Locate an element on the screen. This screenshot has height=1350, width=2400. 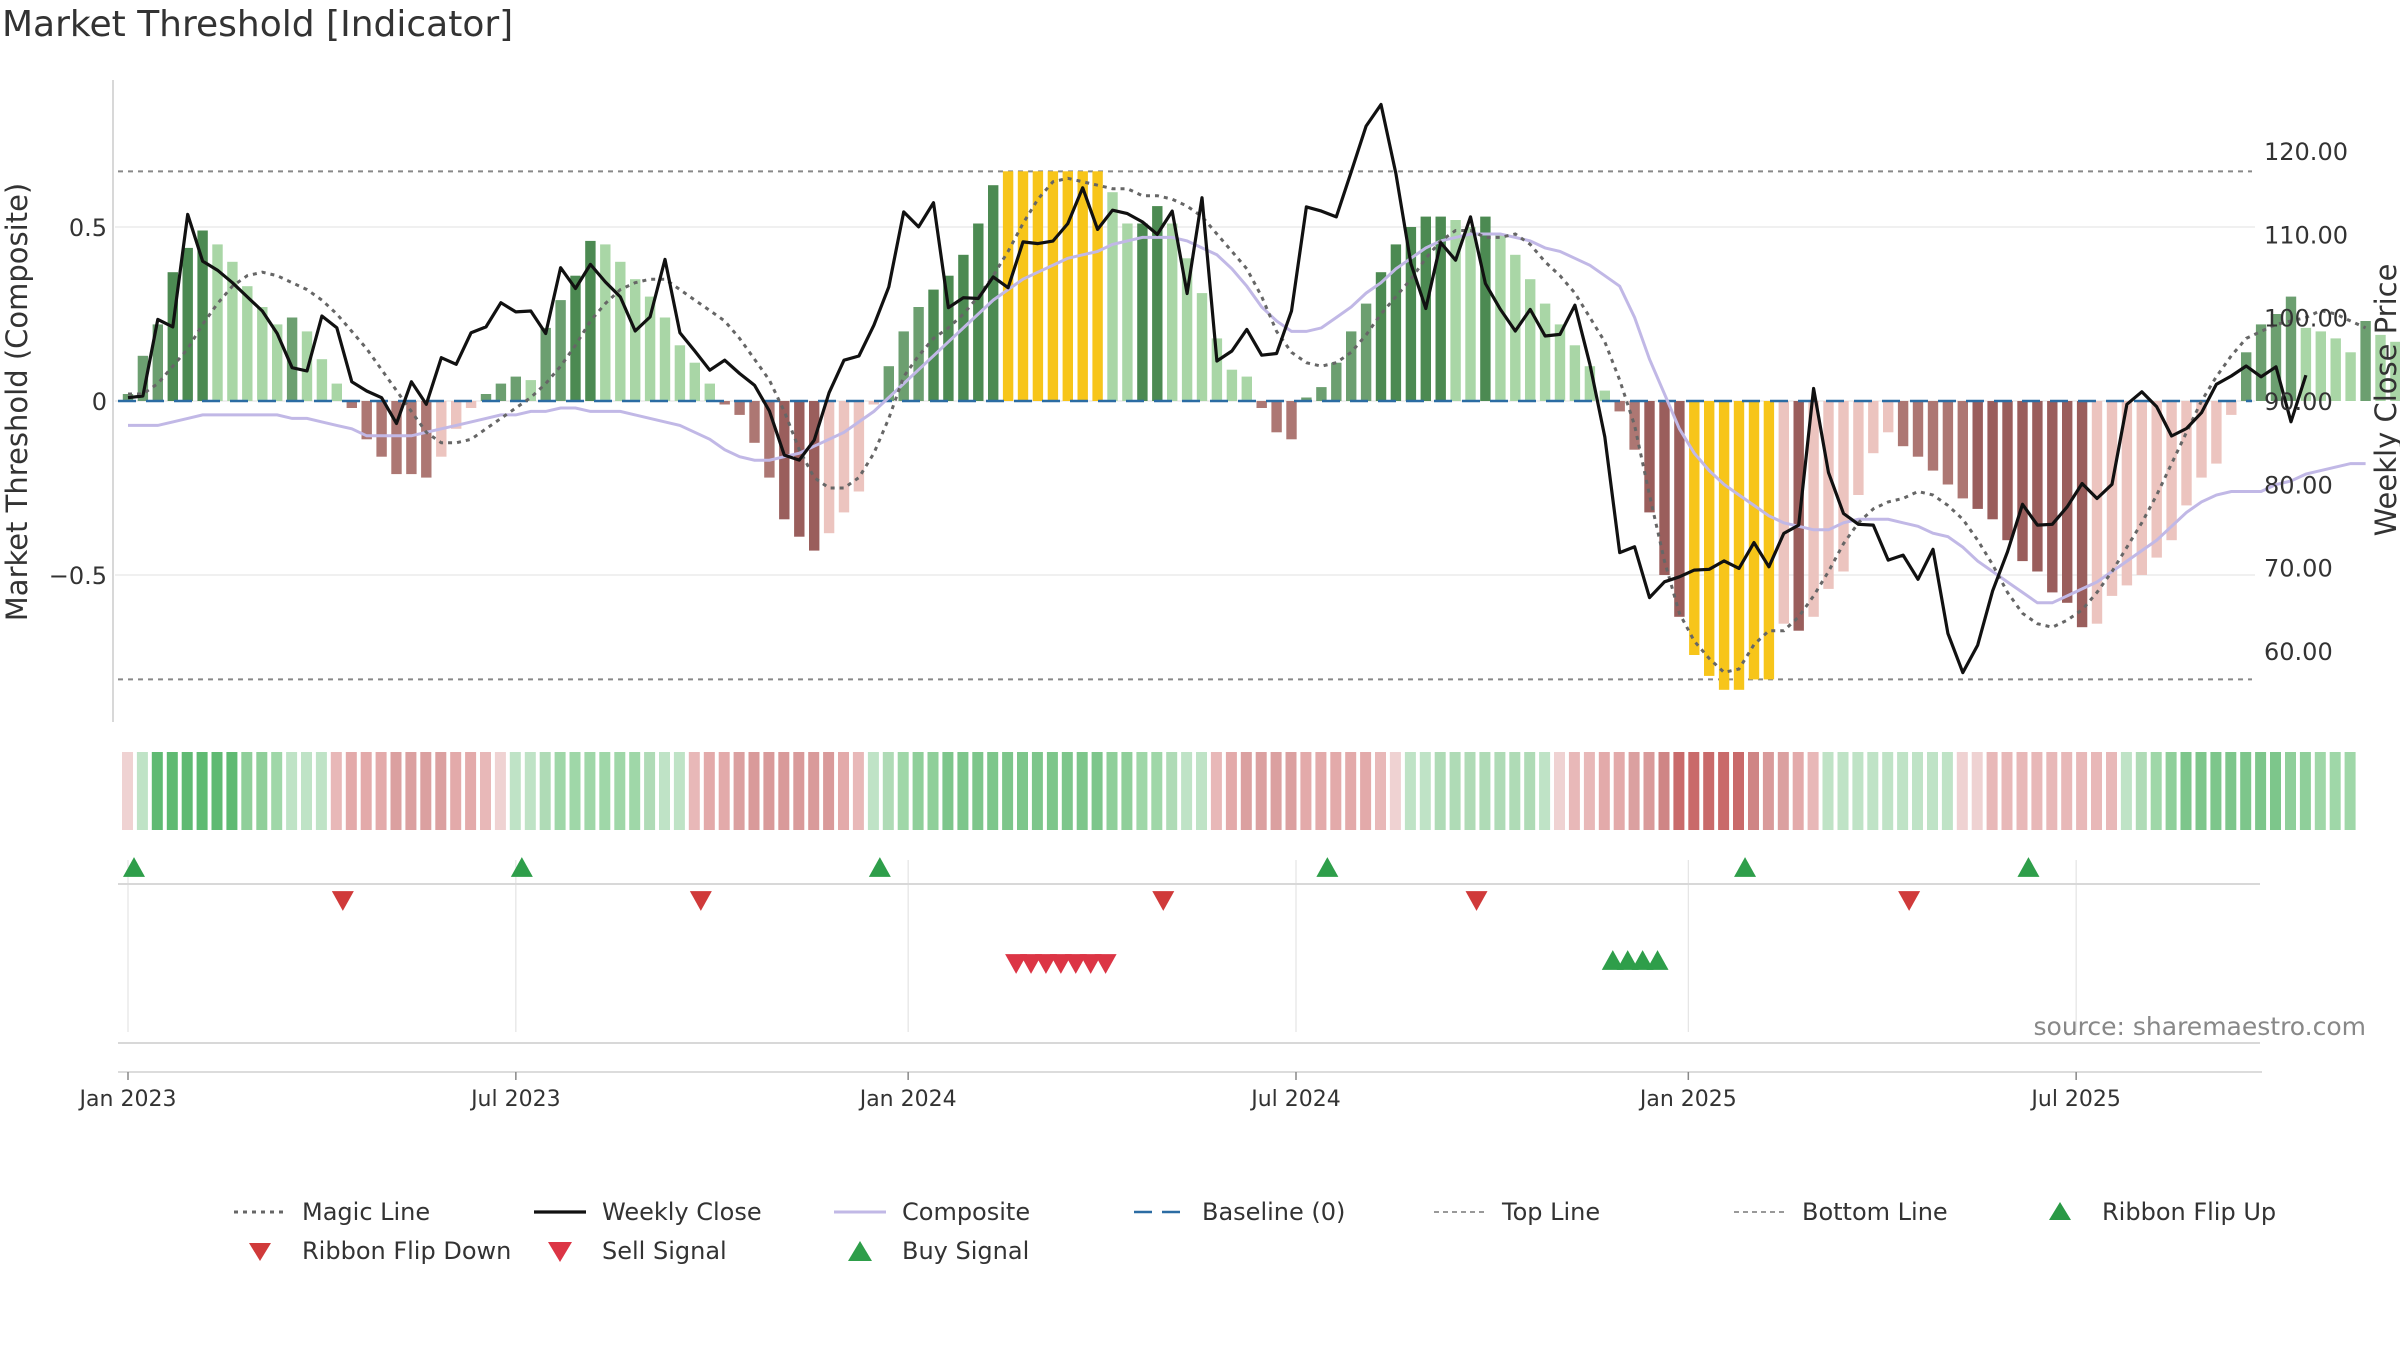
legend-item: Baseline (0) is located at coordinates (1237, 1212).